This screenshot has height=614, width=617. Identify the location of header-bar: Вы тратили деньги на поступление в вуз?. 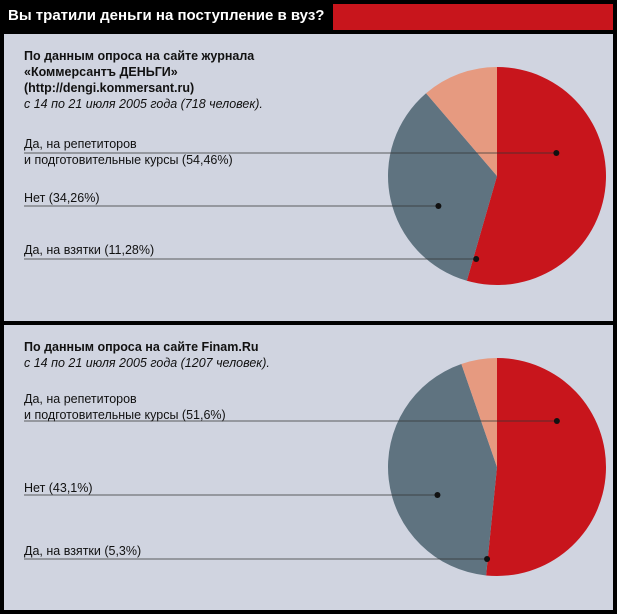
(308, 17).